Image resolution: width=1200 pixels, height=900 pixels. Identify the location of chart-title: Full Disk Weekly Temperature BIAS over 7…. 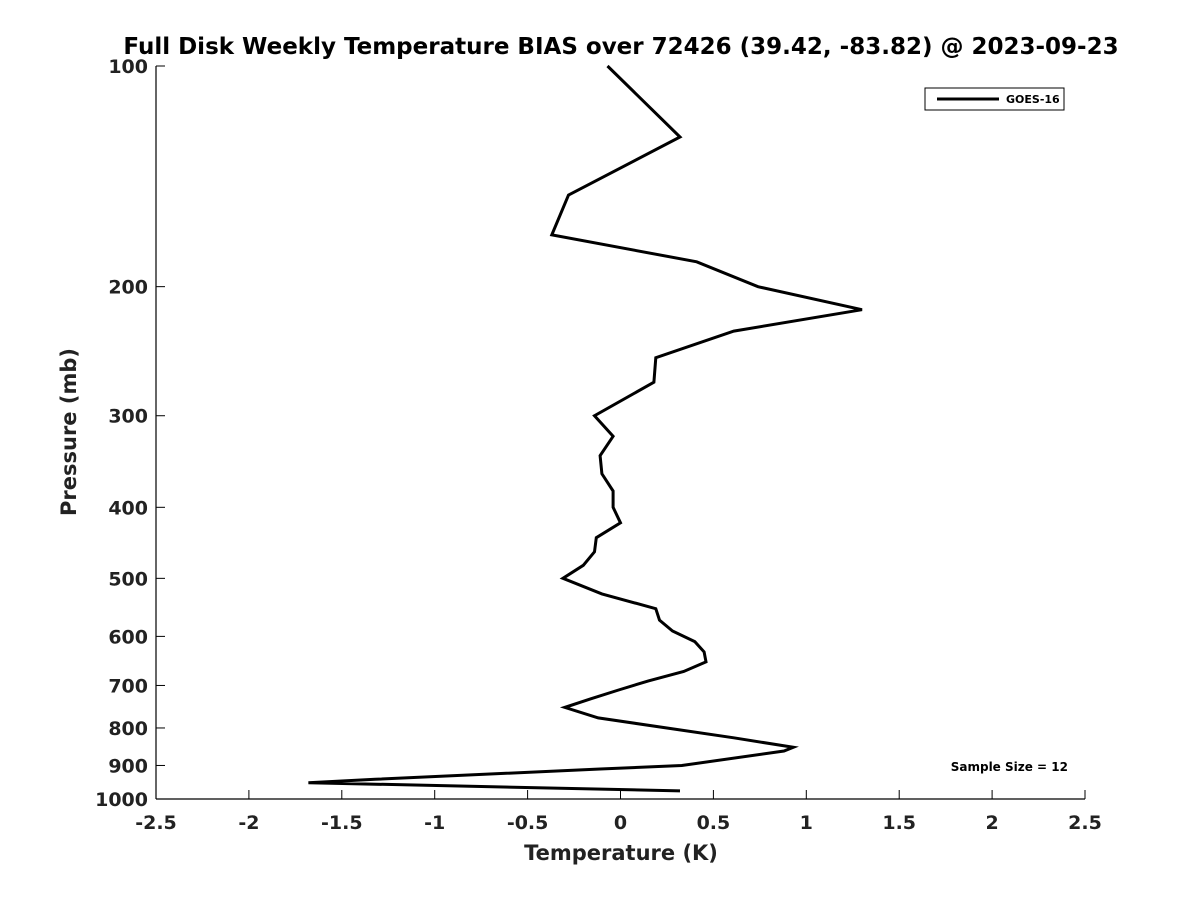
(620, 47).